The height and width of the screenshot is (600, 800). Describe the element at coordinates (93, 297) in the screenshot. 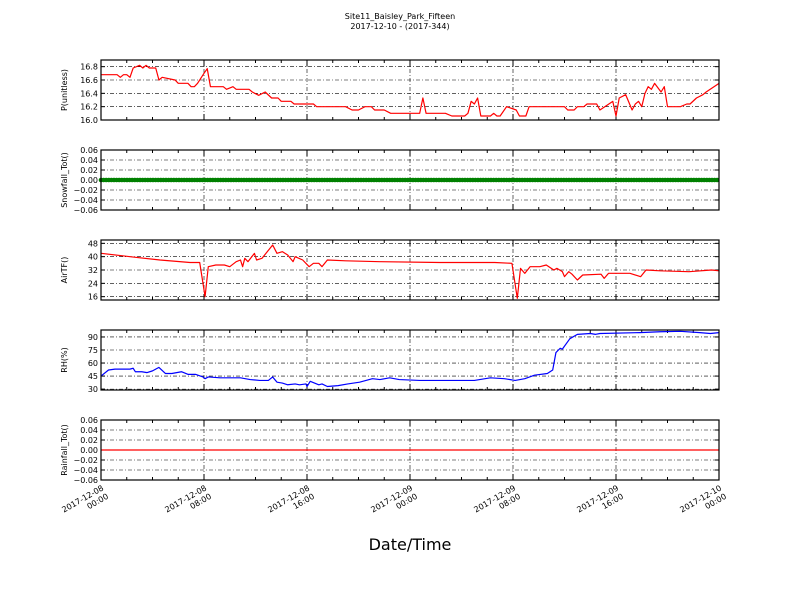

I see `y-tick-label: 16` at that location.